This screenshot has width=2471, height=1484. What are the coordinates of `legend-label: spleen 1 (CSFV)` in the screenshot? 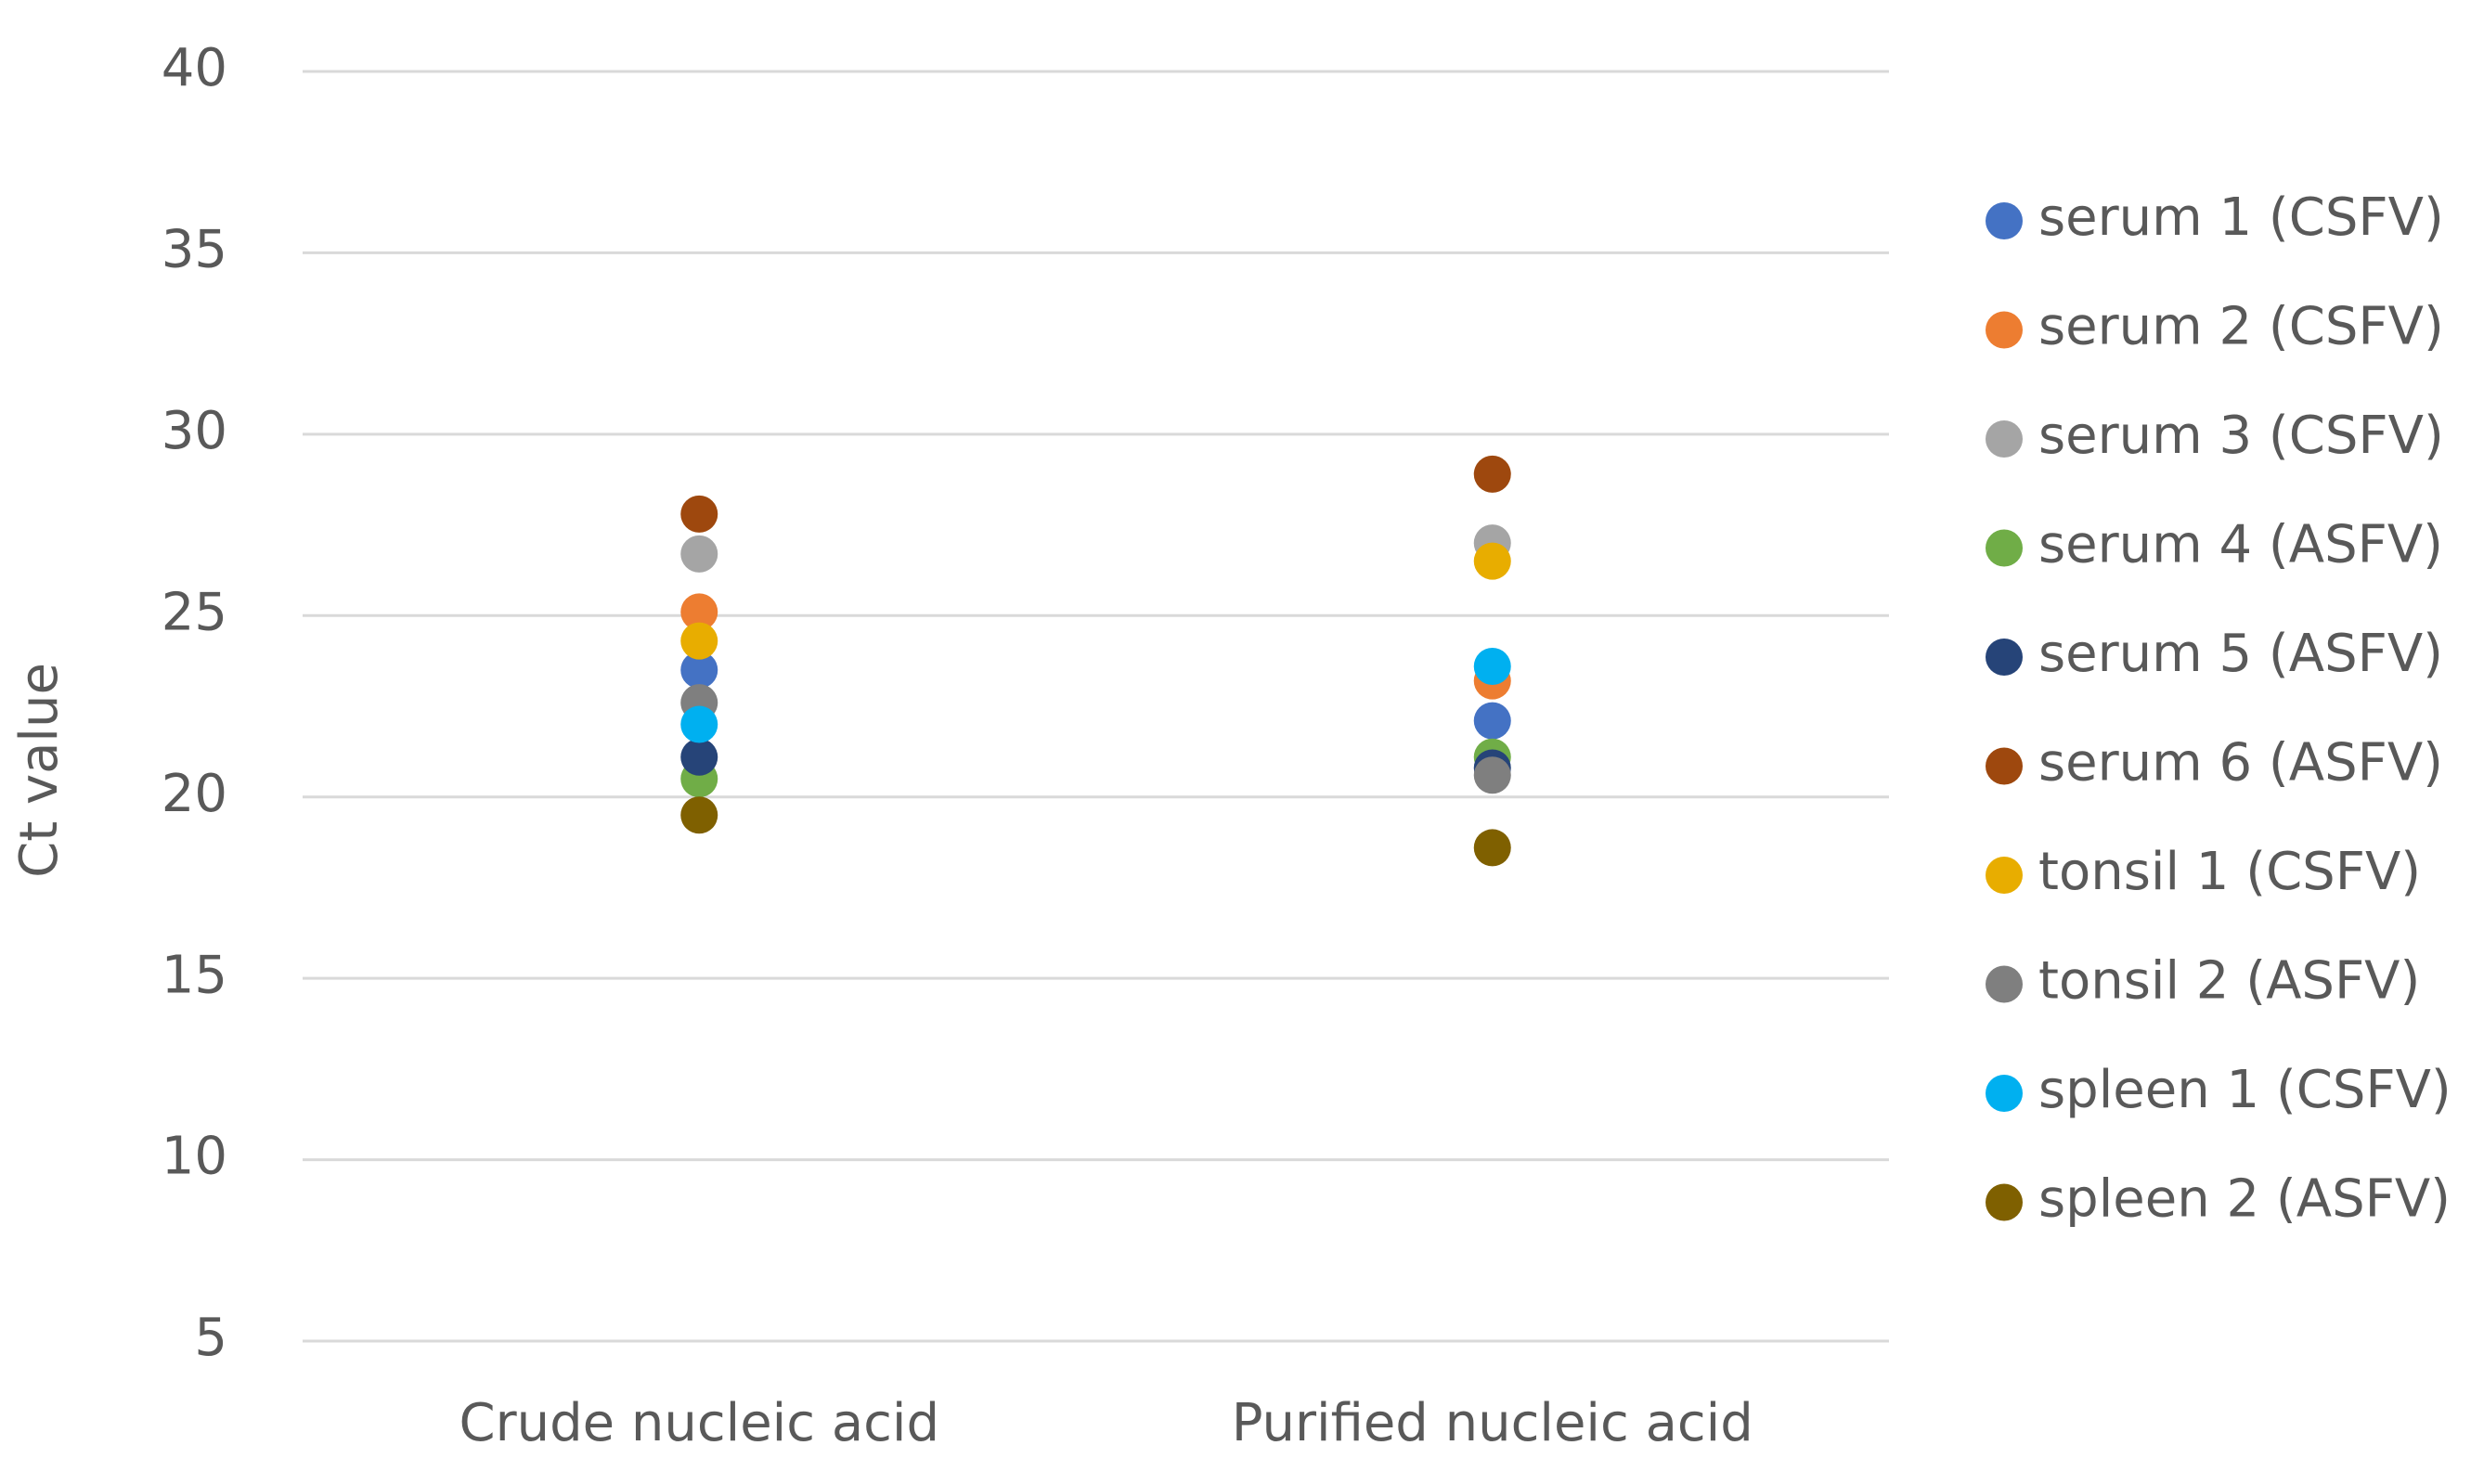 It's located at (2245, 1090).